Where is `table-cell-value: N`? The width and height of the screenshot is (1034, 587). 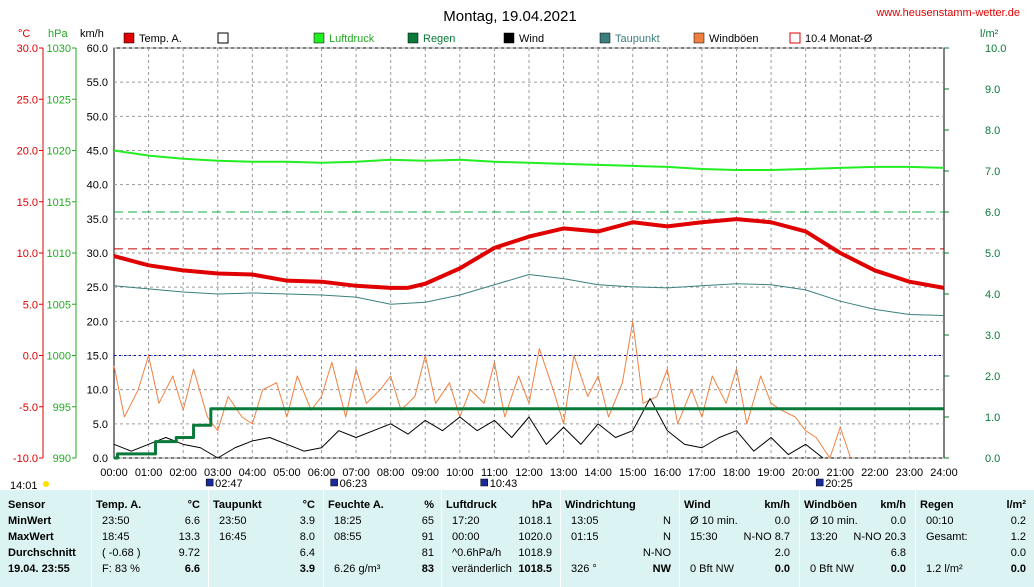 table-cell-value: N is located at coordinates (667, 521).